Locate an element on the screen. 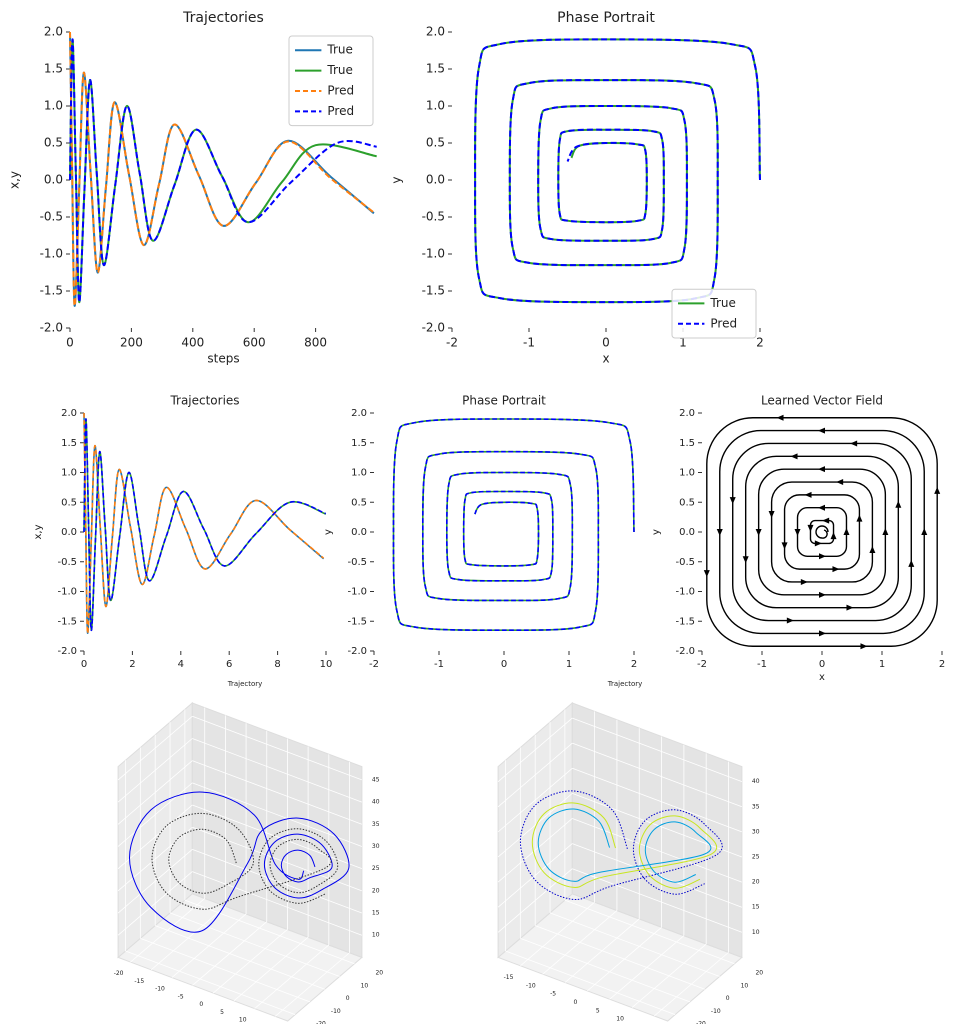 The width and height of the screenshot is (974, 1024). z-tick-label: 15 is located at coordinates (376, 913).